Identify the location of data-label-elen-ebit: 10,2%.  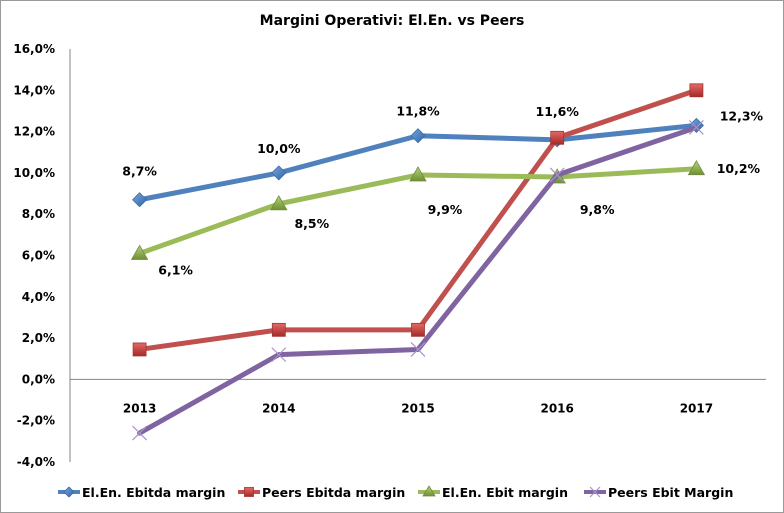
(739, 168).